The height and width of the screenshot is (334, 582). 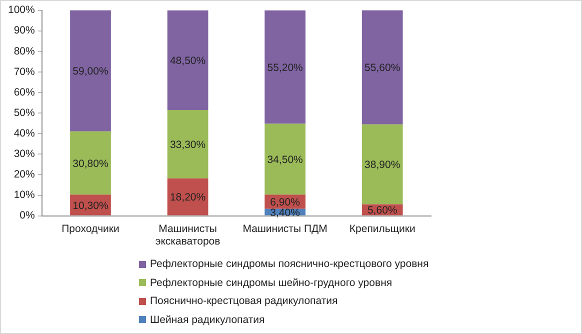 What do you see at coordinates (24, 72) in the screenshot?
I see `y-tick-label: 70%` at bounding box center [24, 72].